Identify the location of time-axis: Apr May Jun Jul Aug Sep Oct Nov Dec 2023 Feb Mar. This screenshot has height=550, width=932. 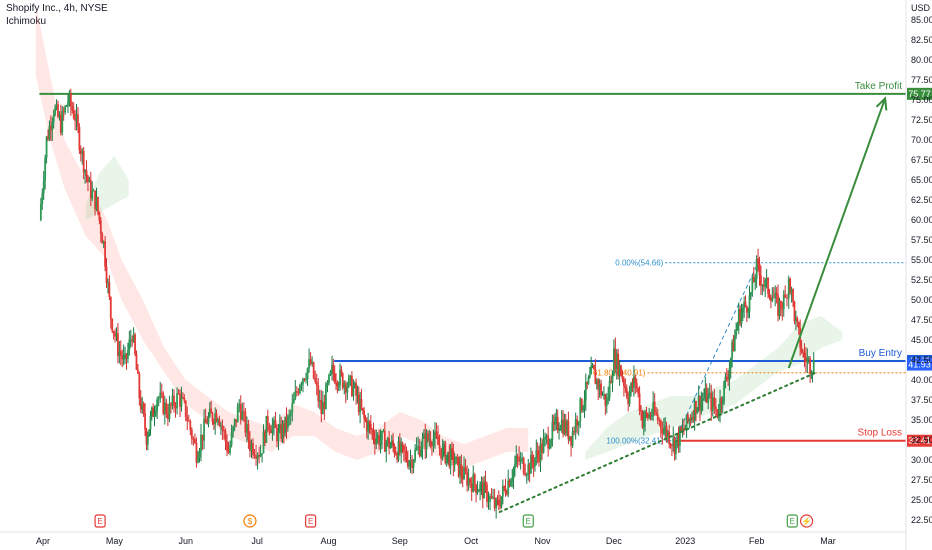
(453, 538).